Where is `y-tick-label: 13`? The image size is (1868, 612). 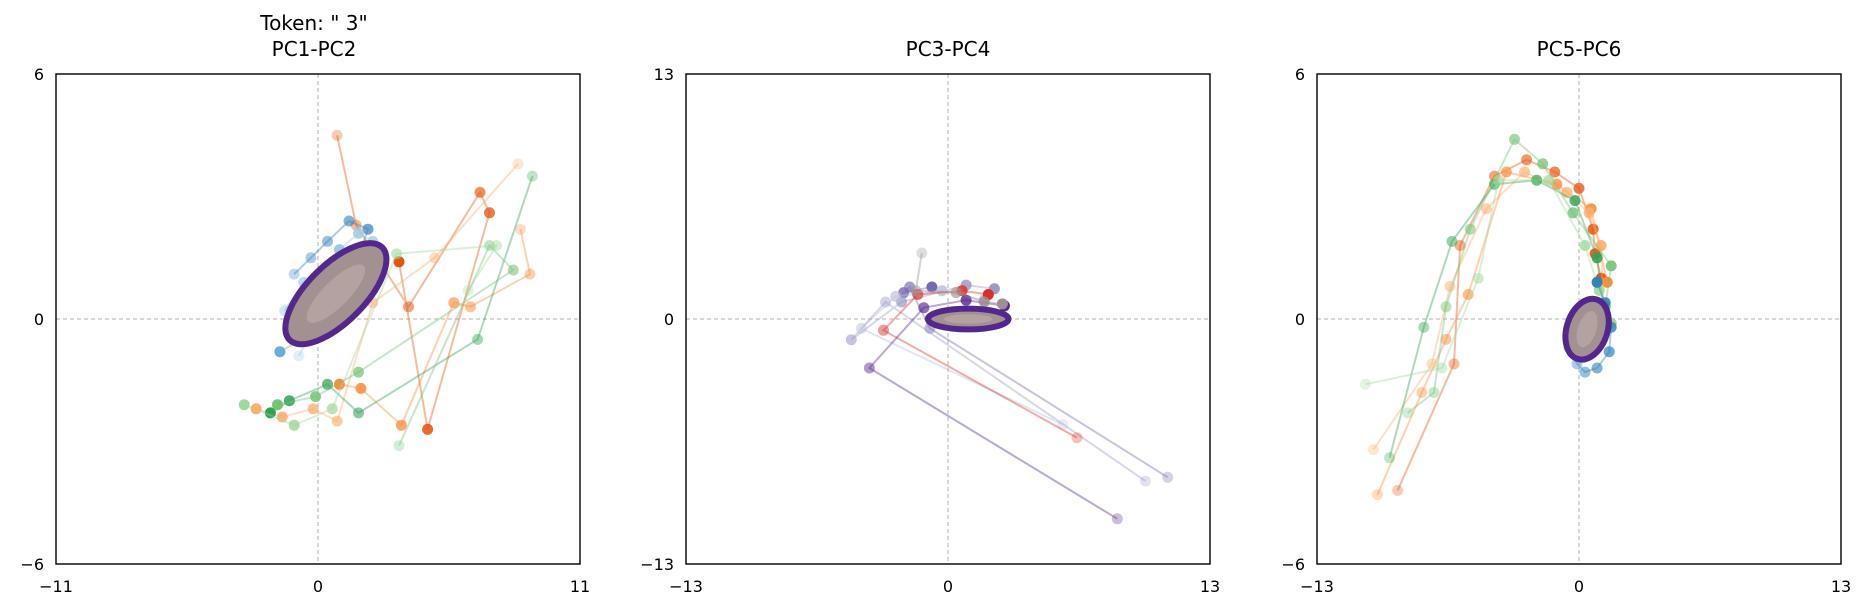 y-tick-label: 13 is located at coordinates (664, 74).